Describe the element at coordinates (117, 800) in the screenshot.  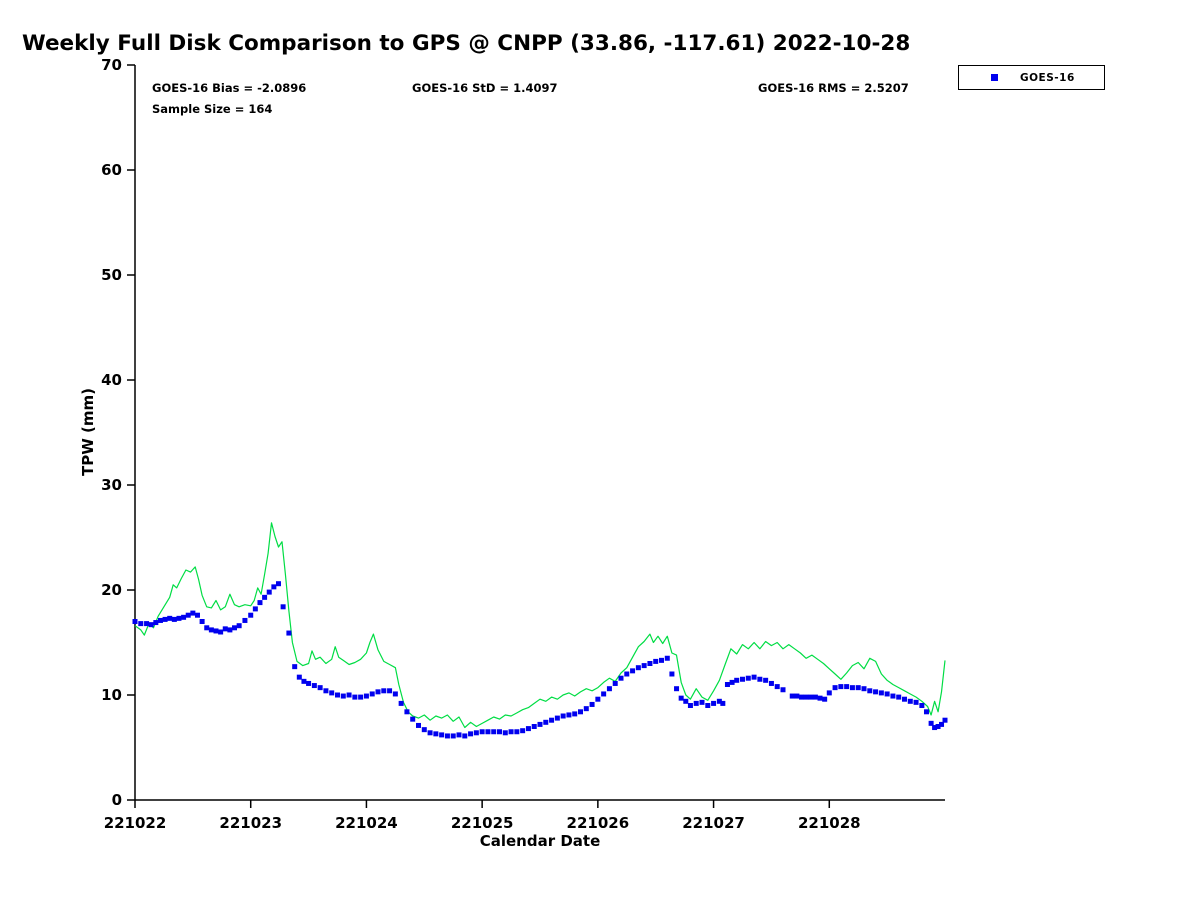
I see `y-tick-label: 0` at that location.